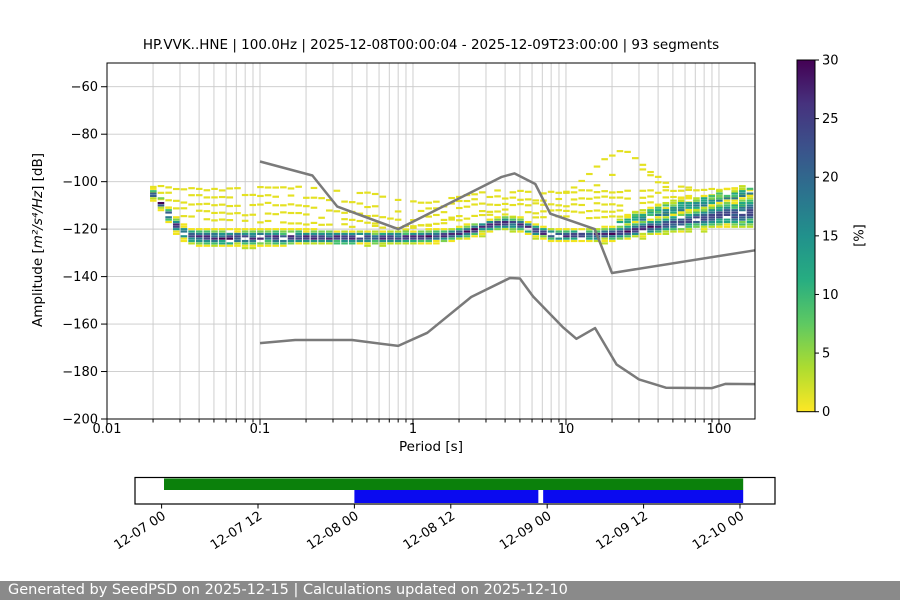 The image size is (900, 600). Describe the element at coordinates (332, 531) in the screenshot. I see `timeline-tick-label: 12-08 00` at that location.